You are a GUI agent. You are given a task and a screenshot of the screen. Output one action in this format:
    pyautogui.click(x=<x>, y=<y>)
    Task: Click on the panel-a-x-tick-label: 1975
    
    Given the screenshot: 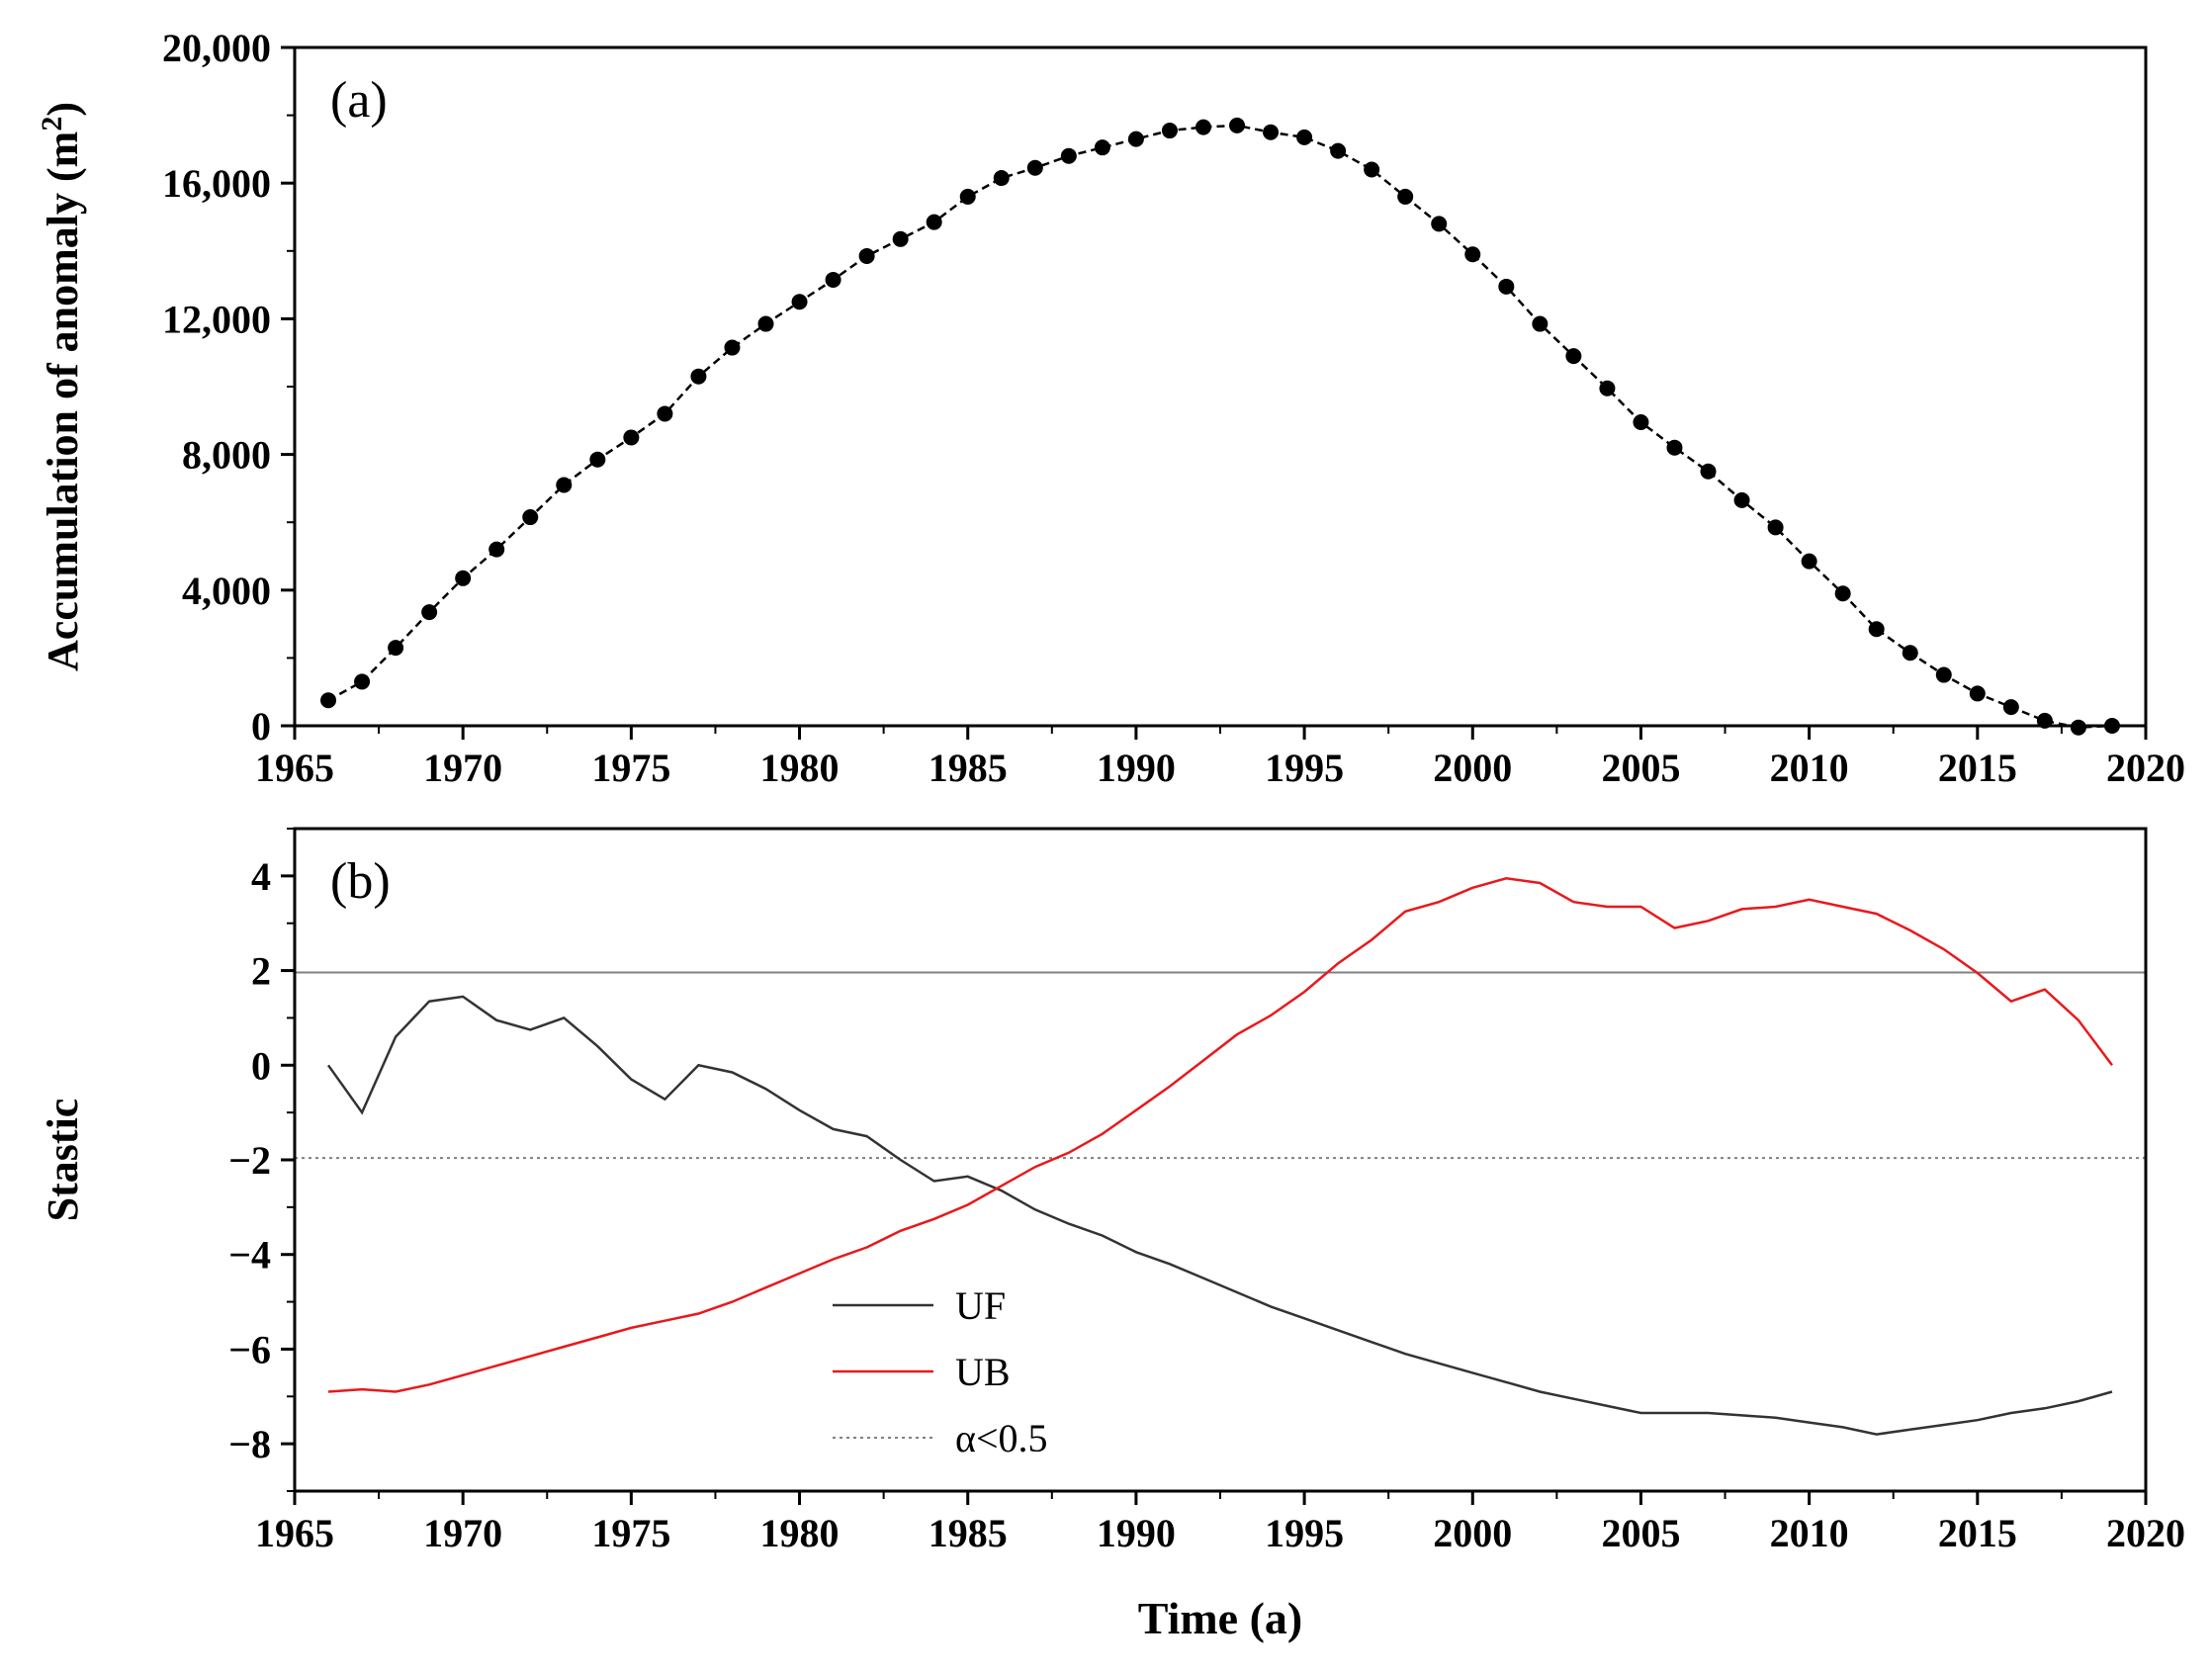 What is the action you would take?
    pyautogui.click(x=631, y=768)
    